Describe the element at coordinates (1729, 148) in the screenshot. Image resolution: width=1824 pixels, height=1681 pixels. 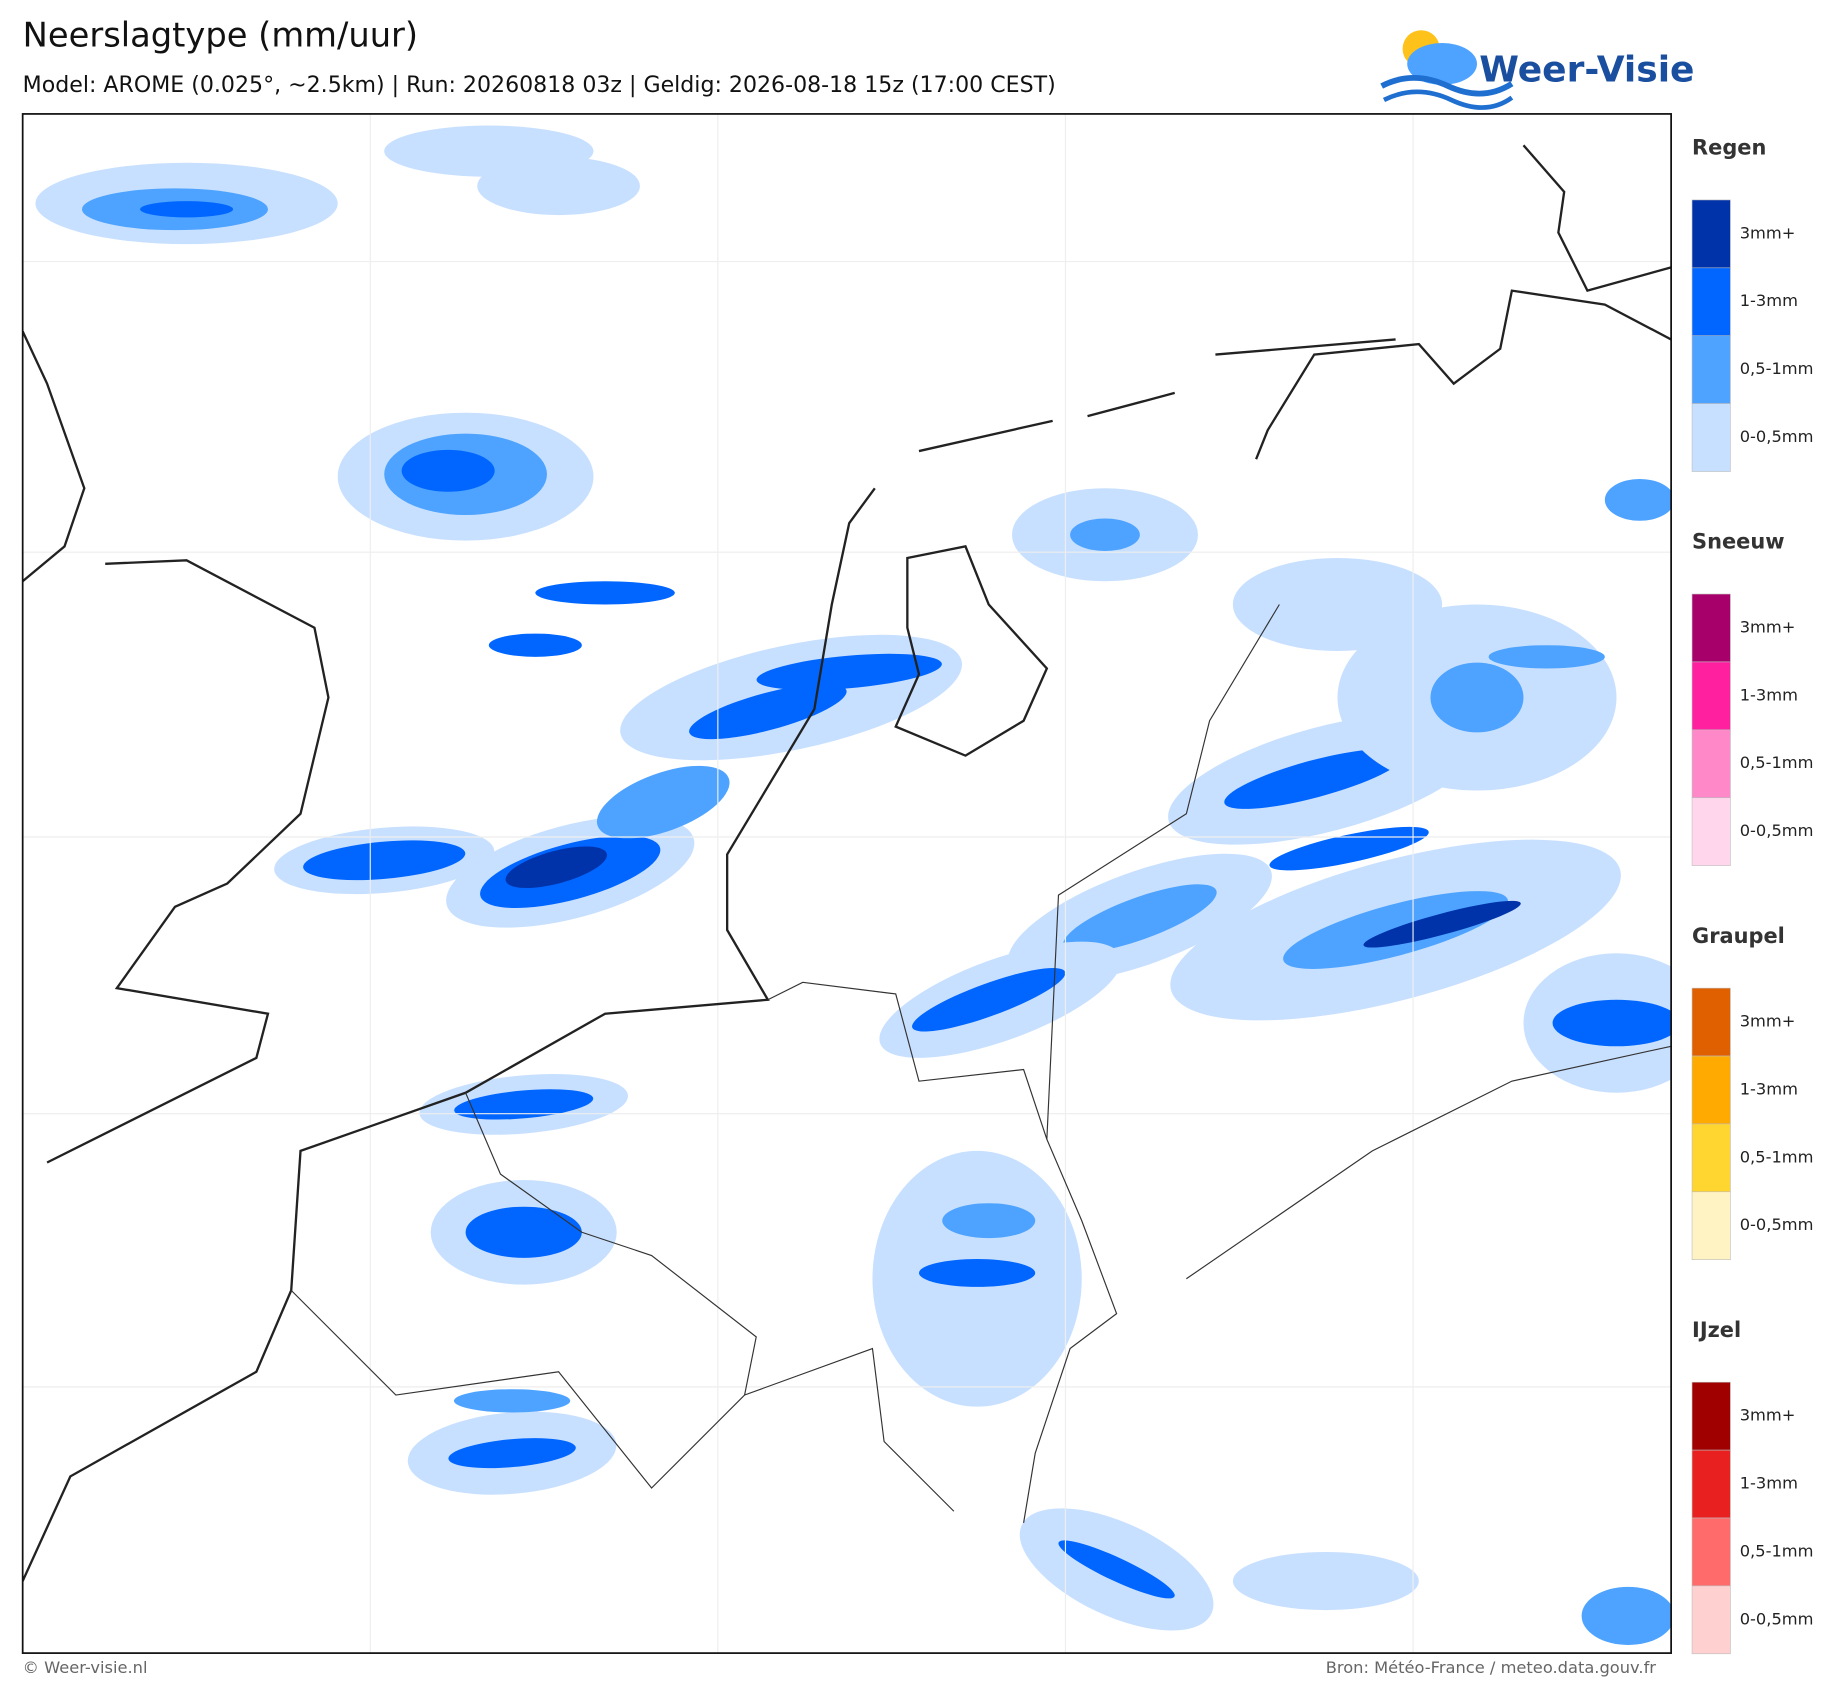
I see `legend-title: Regen` at that location.